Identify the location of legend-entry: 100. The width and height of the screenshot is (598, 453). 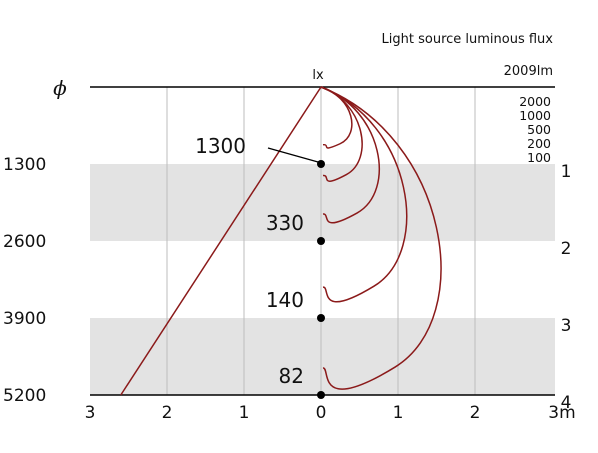
(539, 157).